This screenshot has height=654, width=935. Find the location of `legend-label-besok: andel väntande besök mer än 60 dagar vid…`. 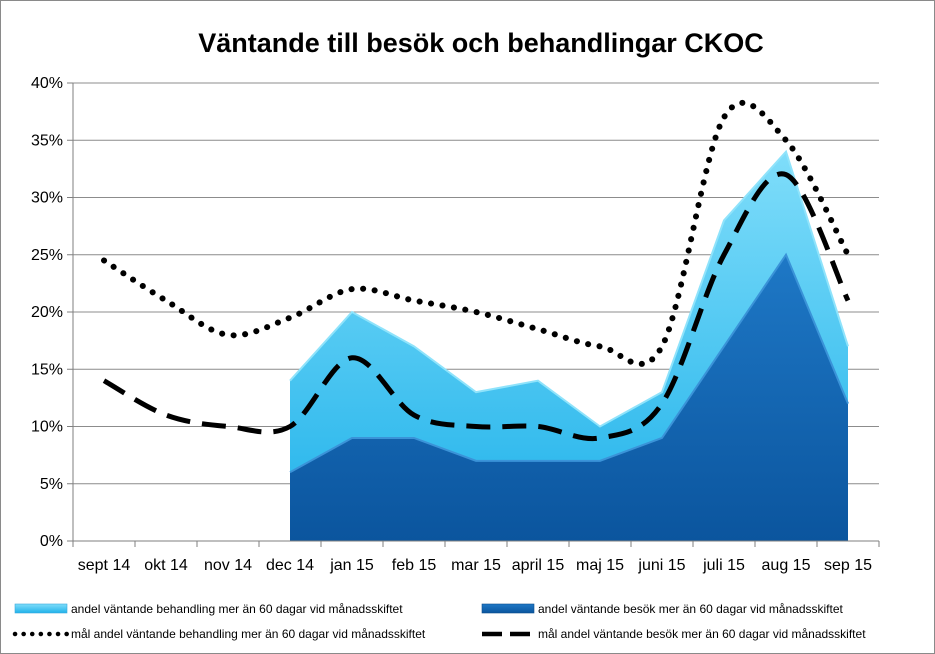

legend-label-besok: andel väntande besök mer än 60 dagar vid… is located at coordinates (691, 609).